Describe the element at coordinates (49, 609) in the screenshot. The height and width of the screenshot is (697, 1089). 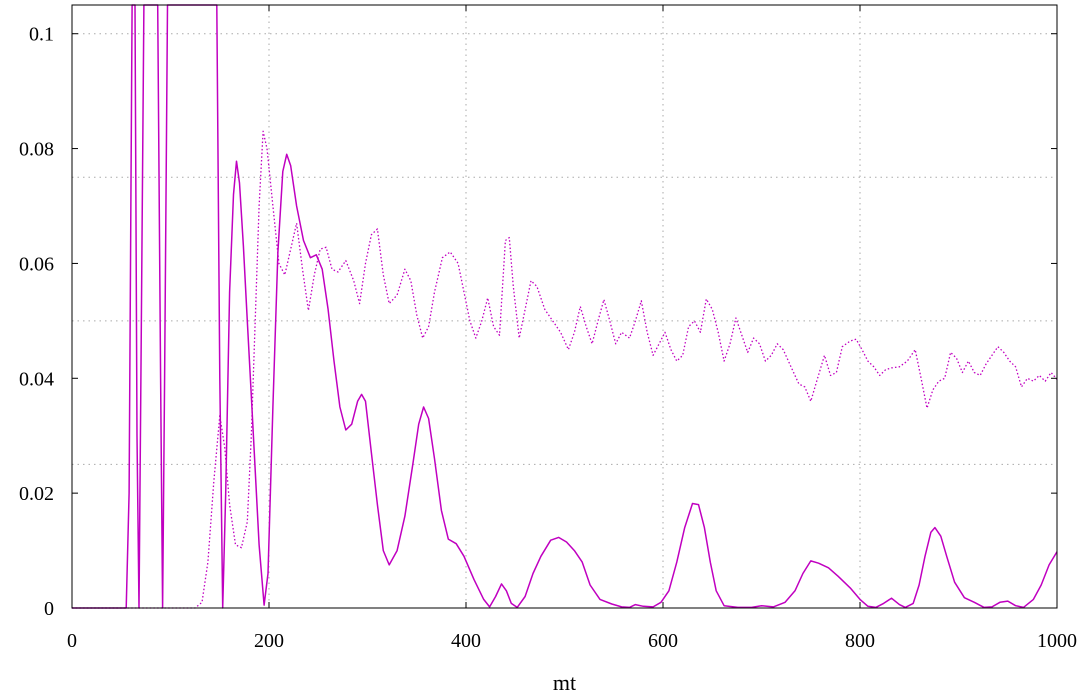
I see `y-tick-label: 0` at that location.